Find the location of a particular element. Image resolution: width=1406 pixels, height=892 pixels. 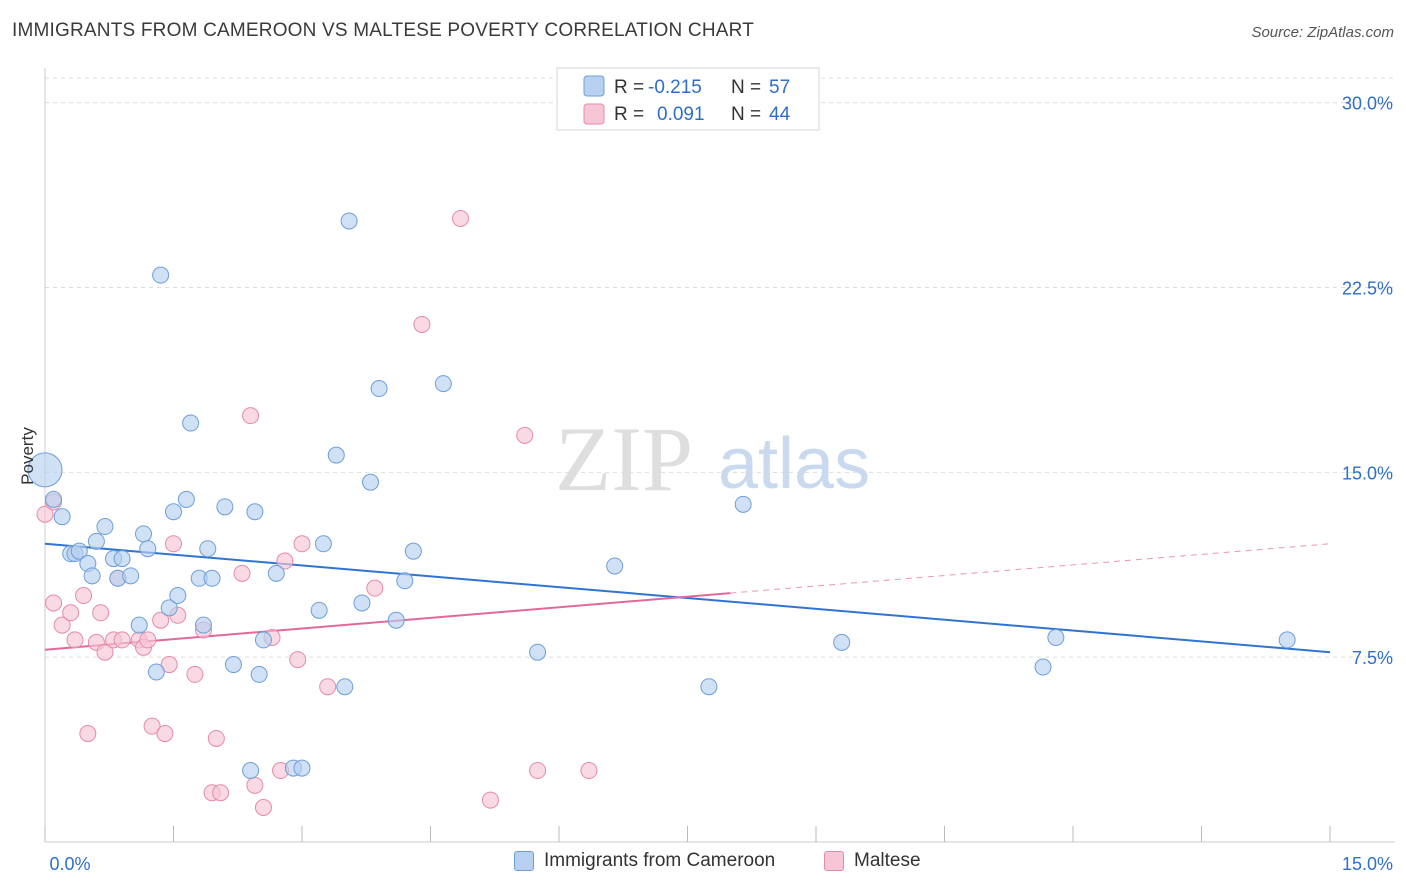

legend-label-cameroon: Immigrants from Cameroon is located at coordinates (660, 860).